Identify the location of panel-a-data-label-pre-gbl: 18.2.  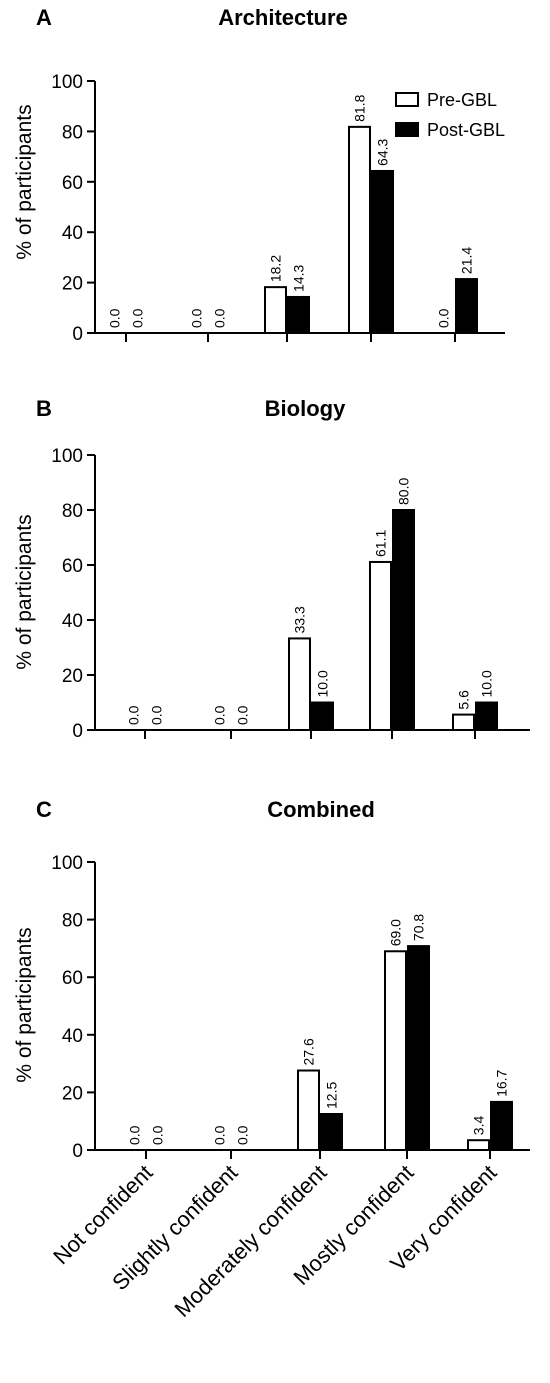
(276, 268).